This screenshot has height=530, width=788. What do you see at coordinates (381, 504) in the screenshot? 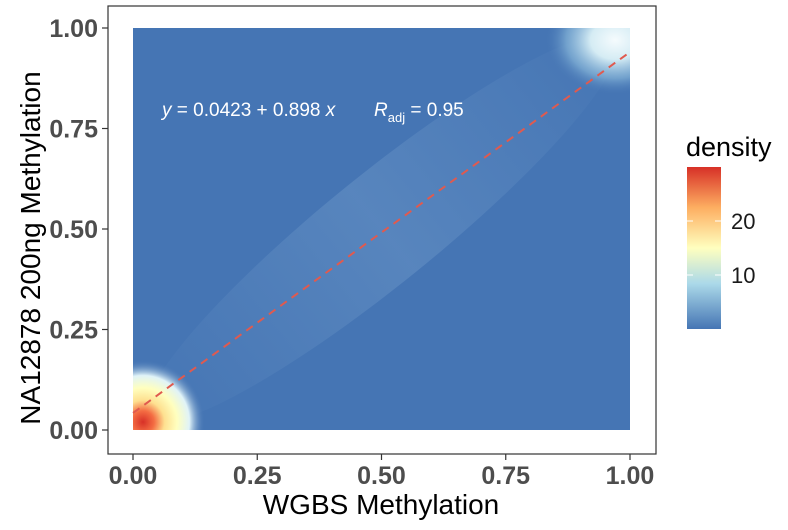
I see `x-axis-title: WGBS Methylation` at bounding box center [381, 504].